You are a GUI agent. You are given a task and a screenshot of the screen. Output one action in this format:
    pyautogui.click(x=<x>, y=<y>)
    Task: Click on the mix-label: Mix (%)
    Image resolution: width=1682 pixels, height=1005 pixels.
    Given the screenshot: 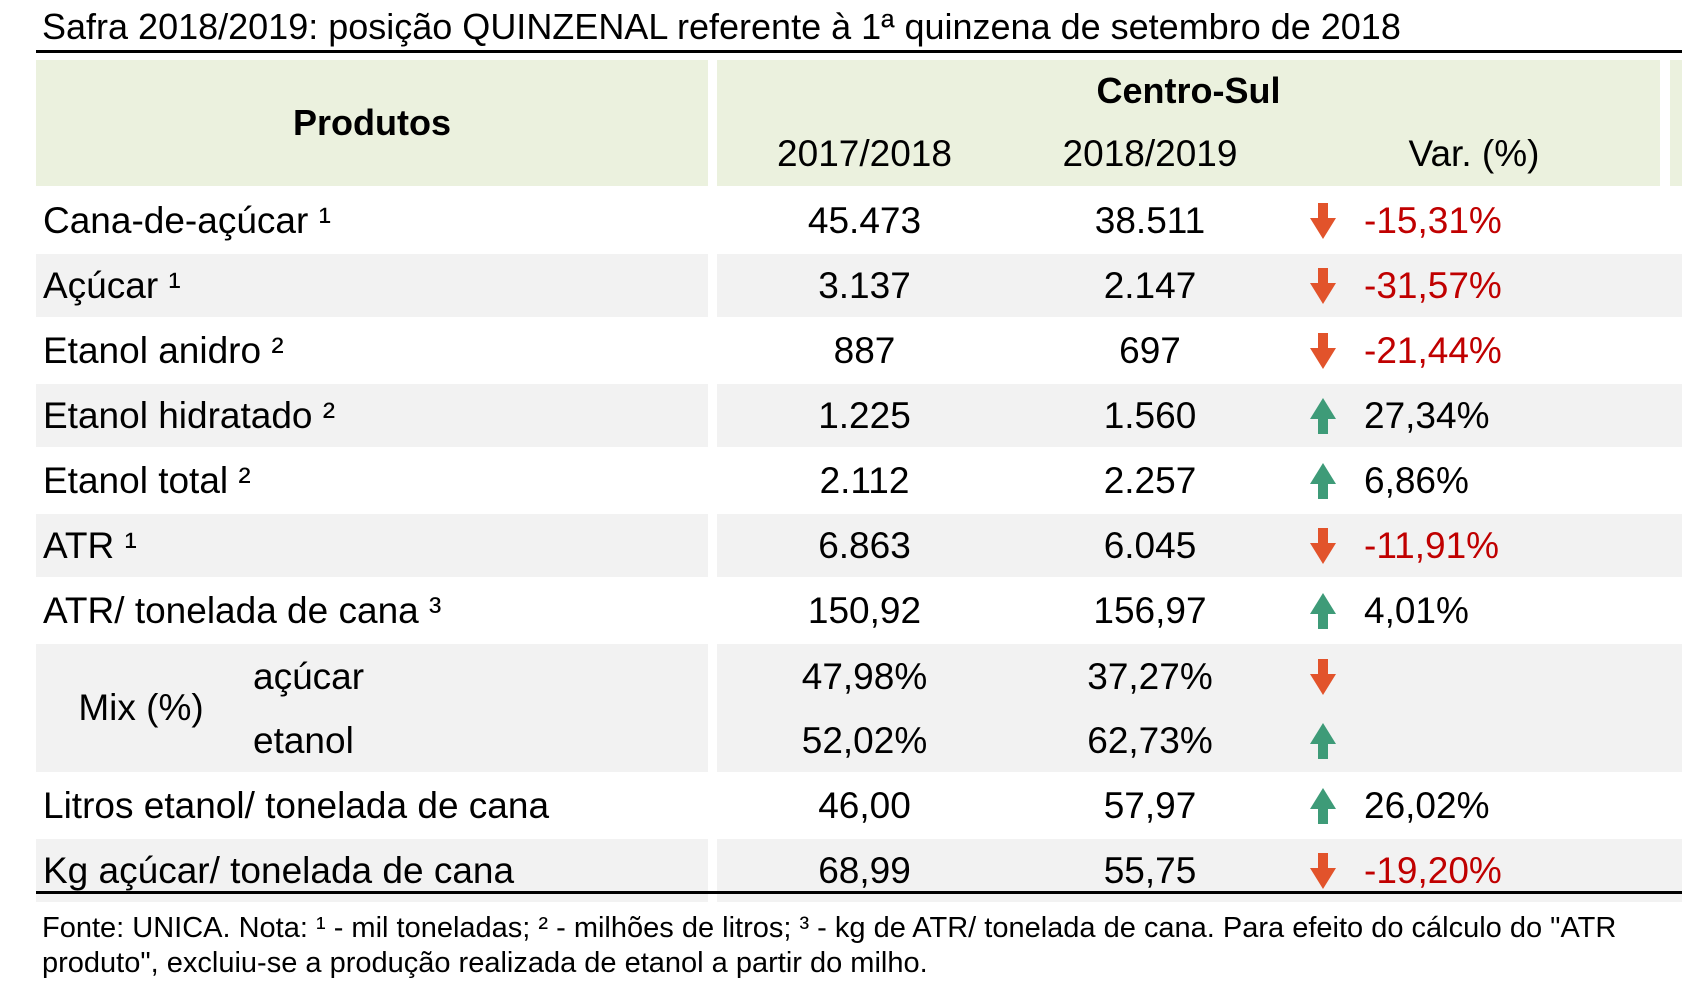 What is the action you would take?
    pyautogui.click(x=141, y=707)
    